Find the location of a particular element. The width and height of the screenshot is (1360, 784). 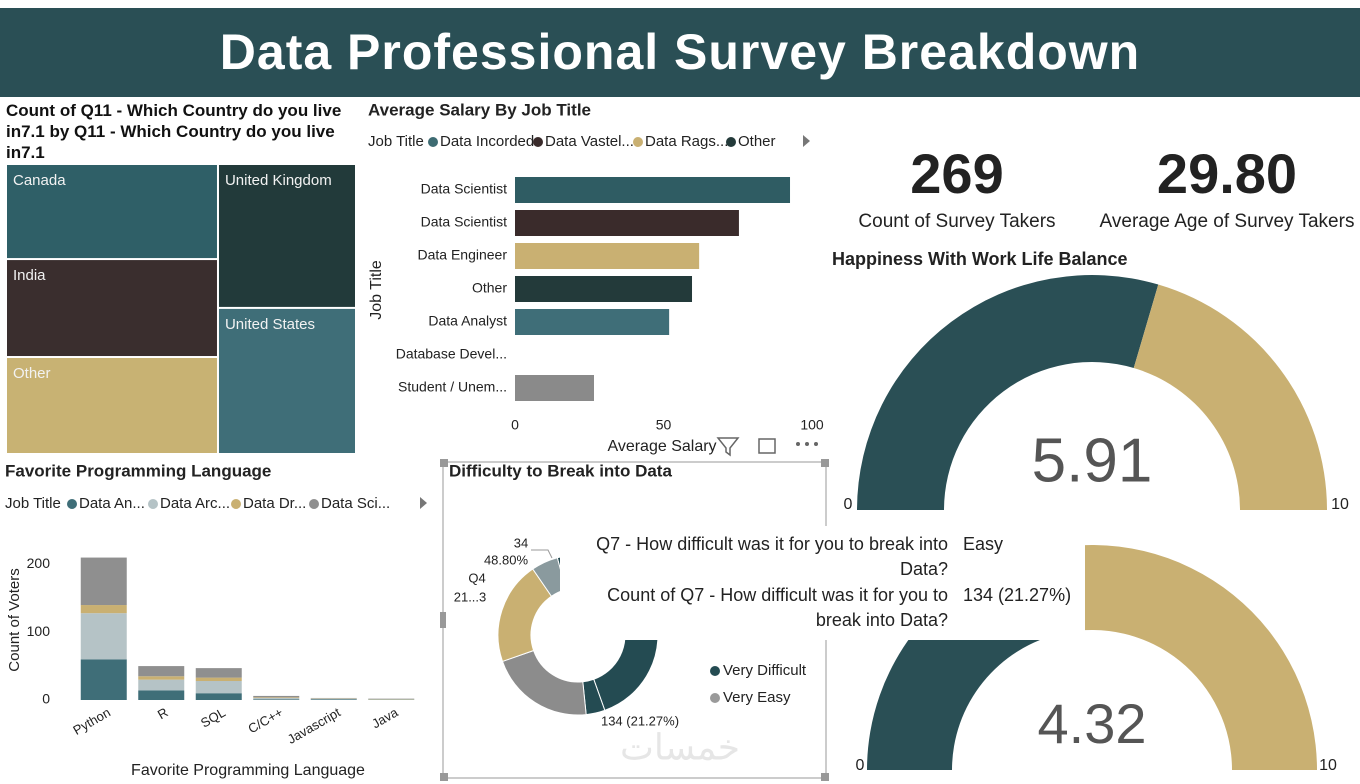

x-axis-label: Favorite Programming Language is located at coordinates (248, 770).